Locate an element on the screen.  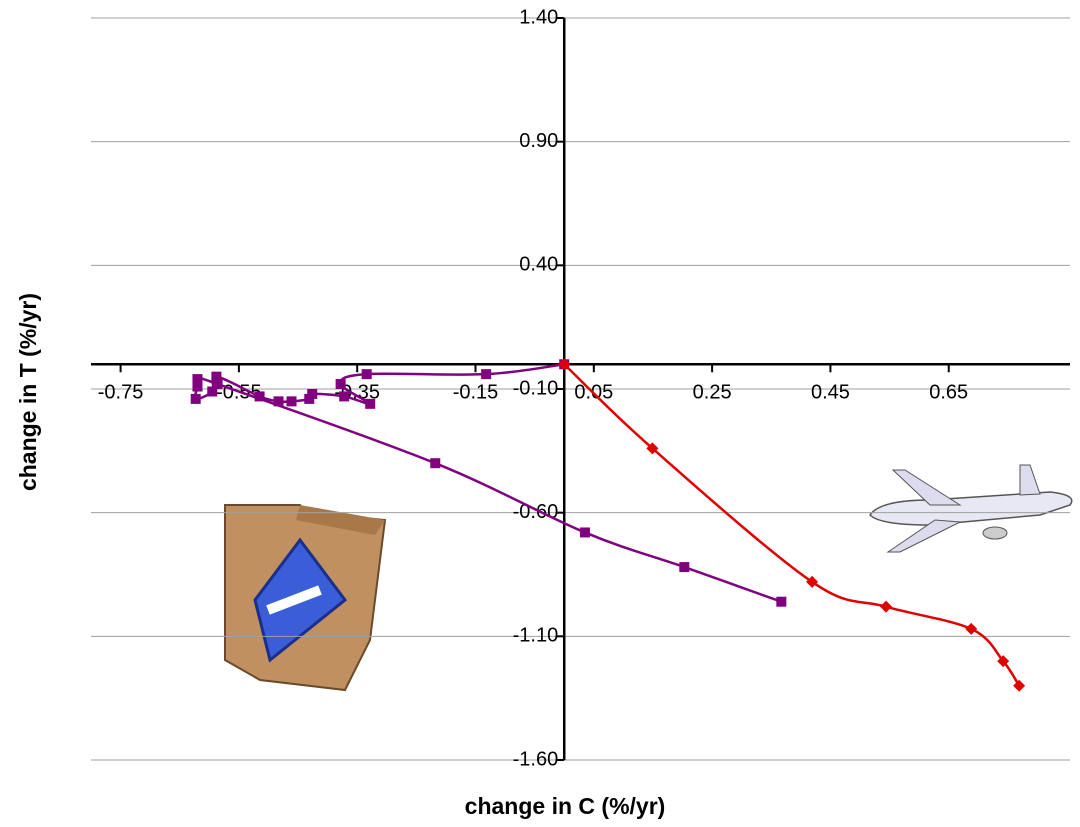
airplane-illustration is located at coordinates (971, 508).